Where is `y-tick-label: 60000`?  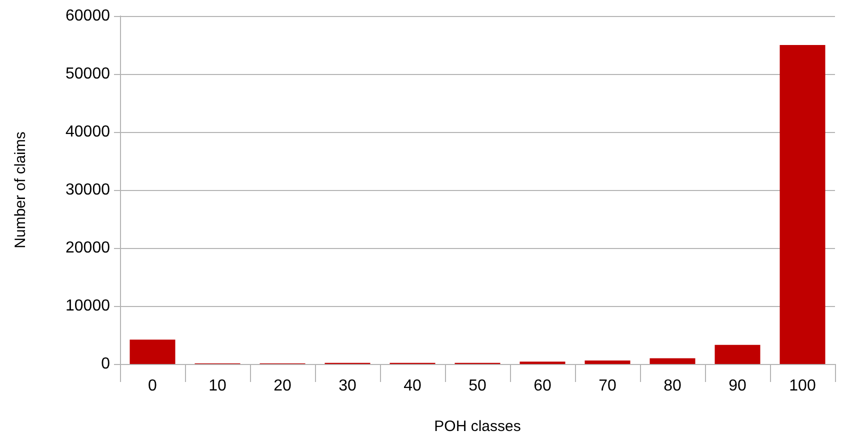
y-tick-label: 60000 is located at coordinates (88, 16).